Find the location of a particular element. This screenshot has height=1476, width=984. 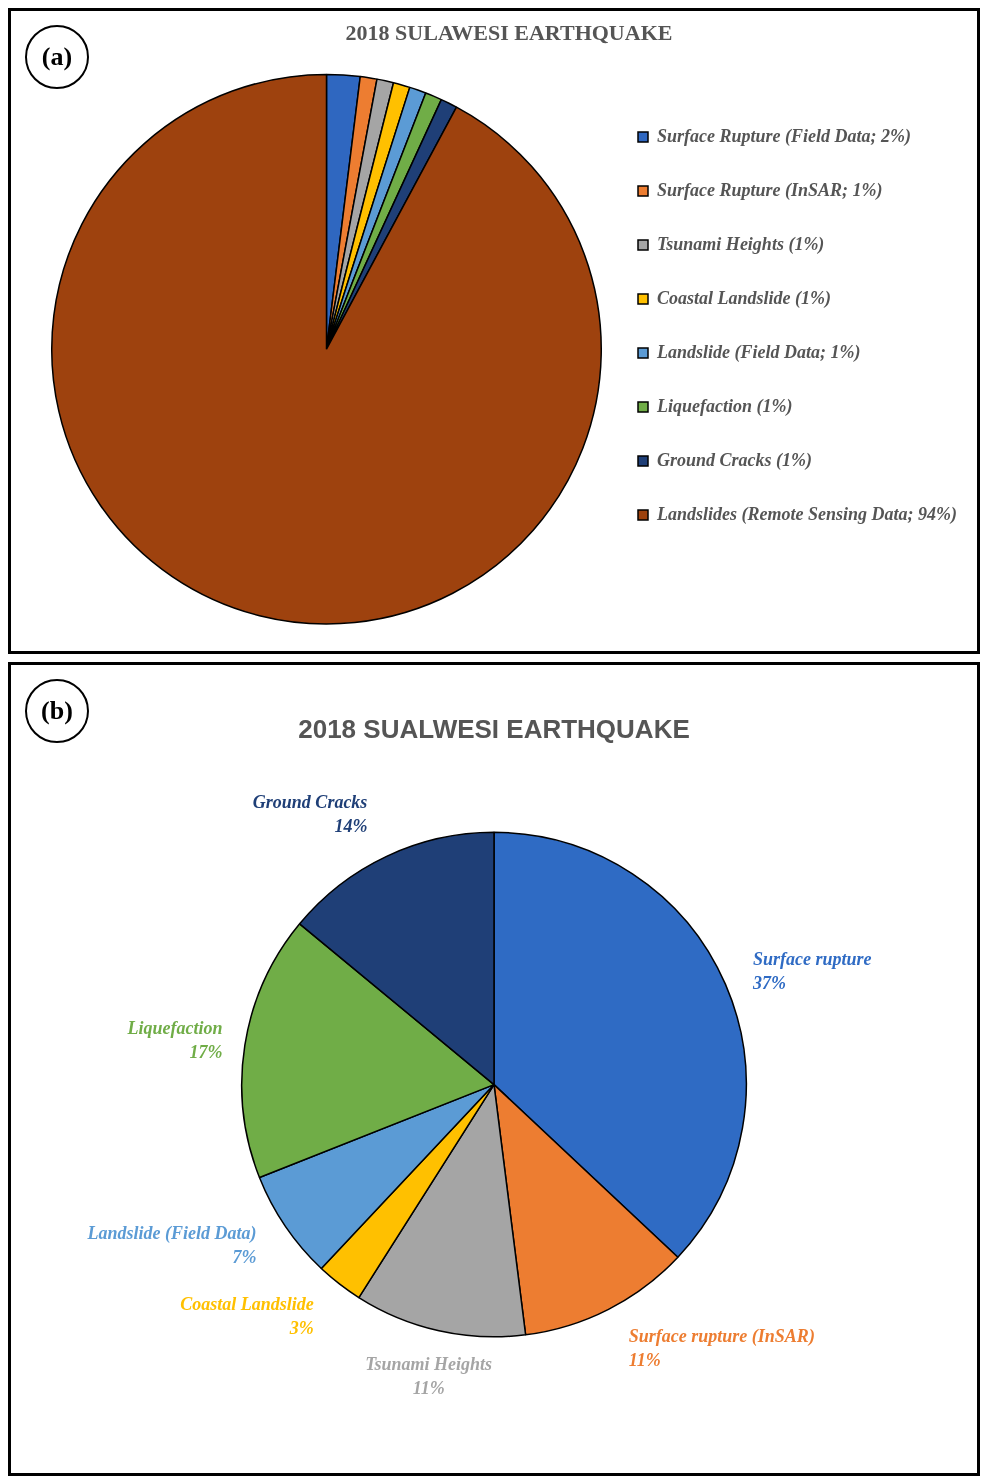

slice-label: Surface rupture is located at coordinates (812, 959).